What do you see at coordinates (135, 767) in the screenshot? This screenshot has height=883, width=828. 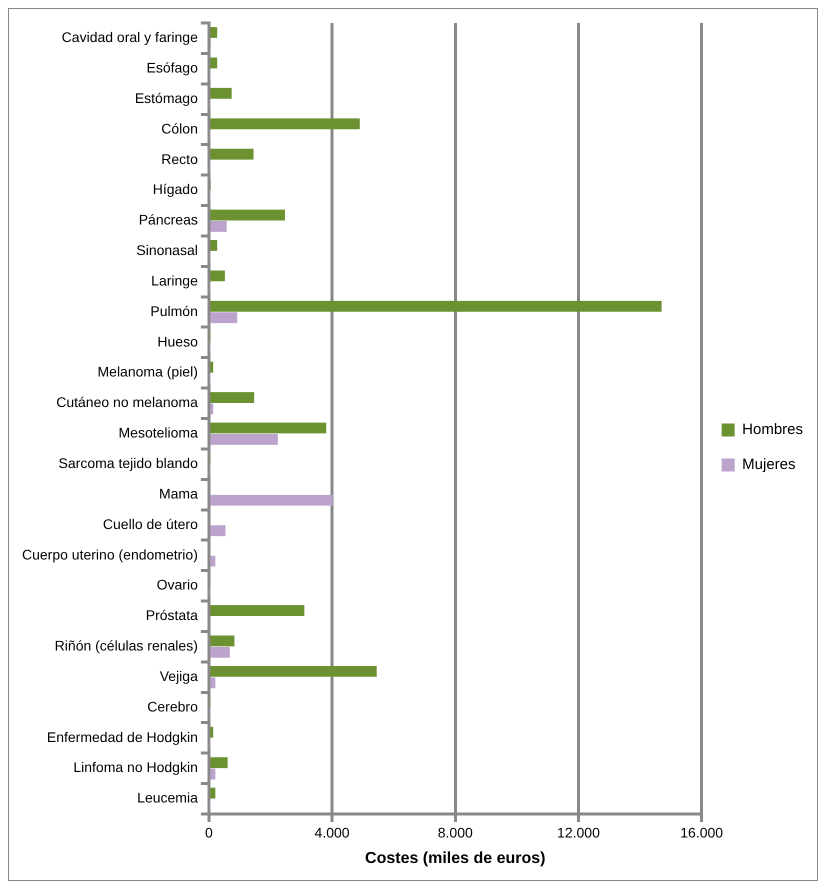 I see `y-tick-label: Linfoma no Hodgkin` at bounding box center [135, 767].